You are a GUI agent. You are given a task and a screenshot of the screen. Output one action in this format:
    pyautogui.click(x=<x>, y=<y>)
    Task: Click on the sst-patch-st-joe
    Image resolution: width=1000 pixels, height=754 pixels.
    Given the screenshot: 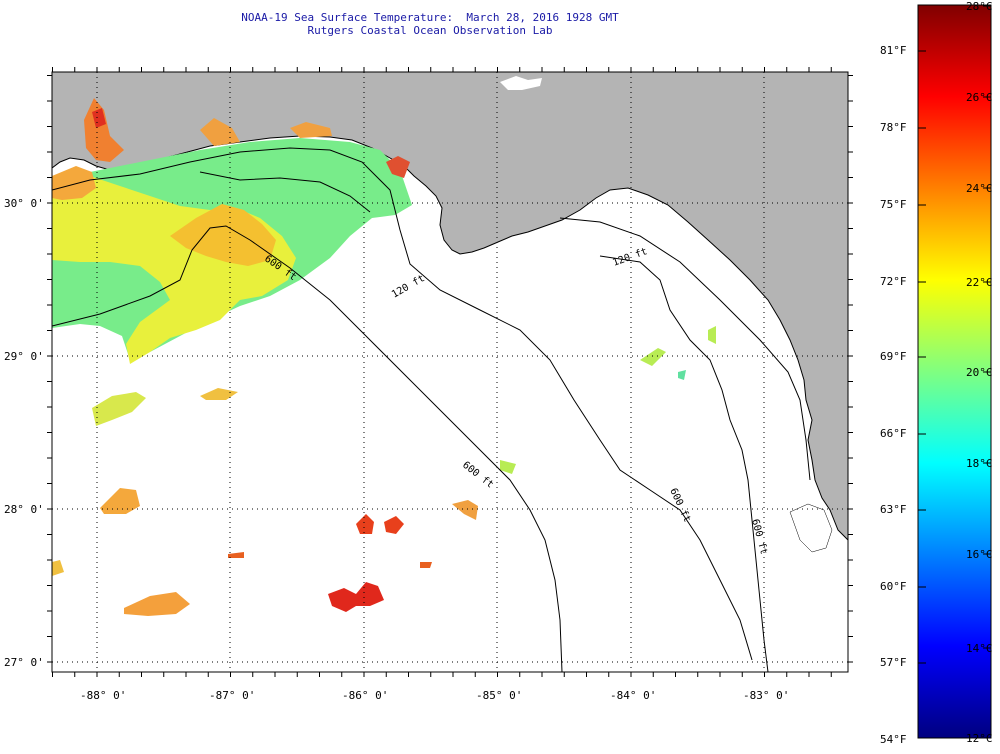 What is the action you would take?
    pyautogui.click(x=398, y=167)
    